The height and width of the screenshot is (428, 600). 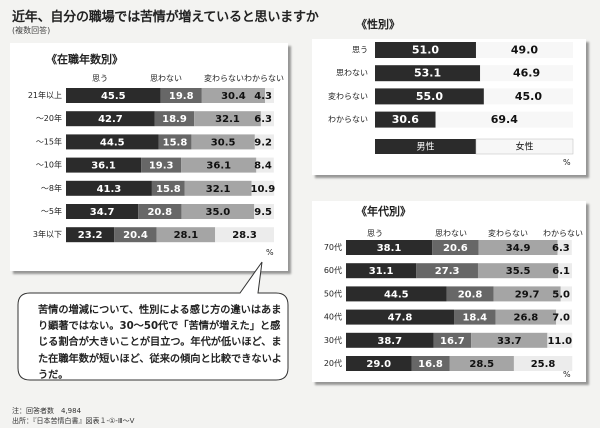 I want to click on tenure-value-label: 4.3, so click(x=263, y=96).